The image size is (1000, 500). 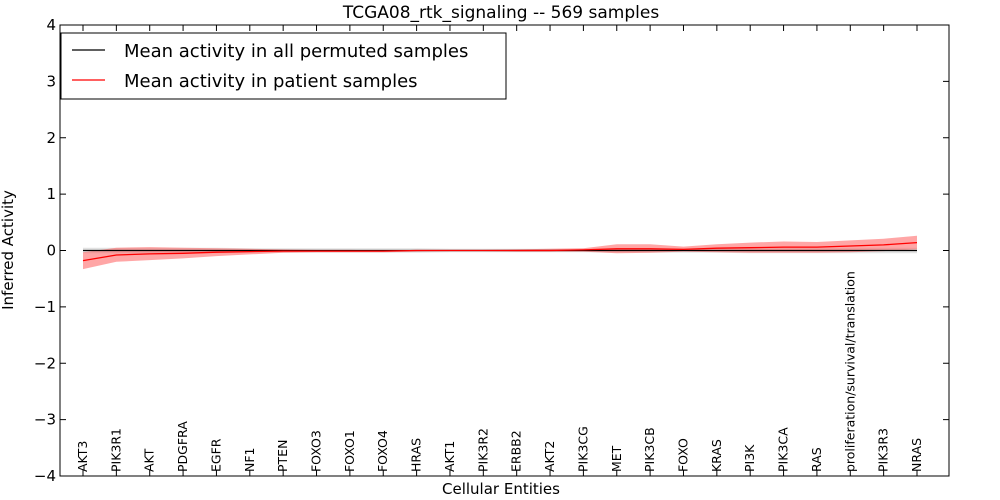 What do you see at coordinates (149, 460) in the screenshot?
I see `x-tick-label-2: AKT` at bounding box center [149, 460].